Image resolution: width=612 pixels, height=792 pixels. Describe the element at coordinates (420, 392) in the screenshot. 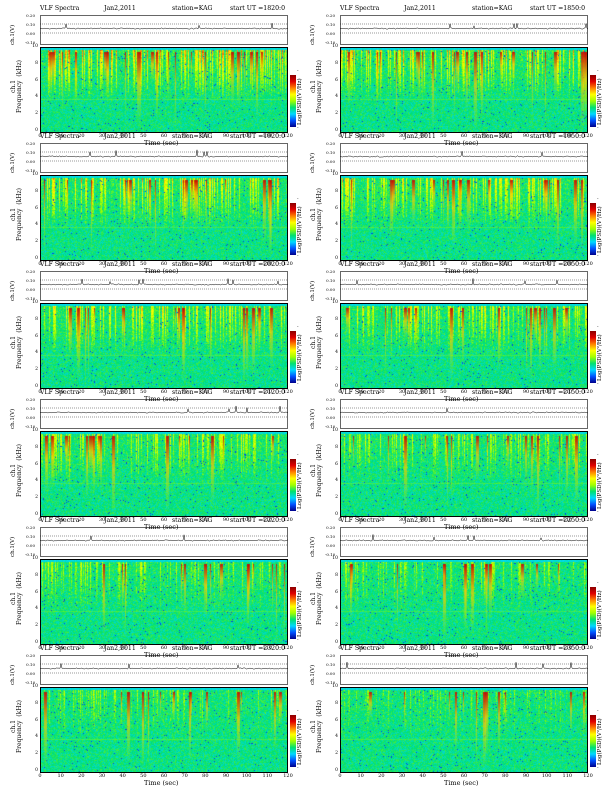

I see `panel-date: Jan2,2011` at that location.